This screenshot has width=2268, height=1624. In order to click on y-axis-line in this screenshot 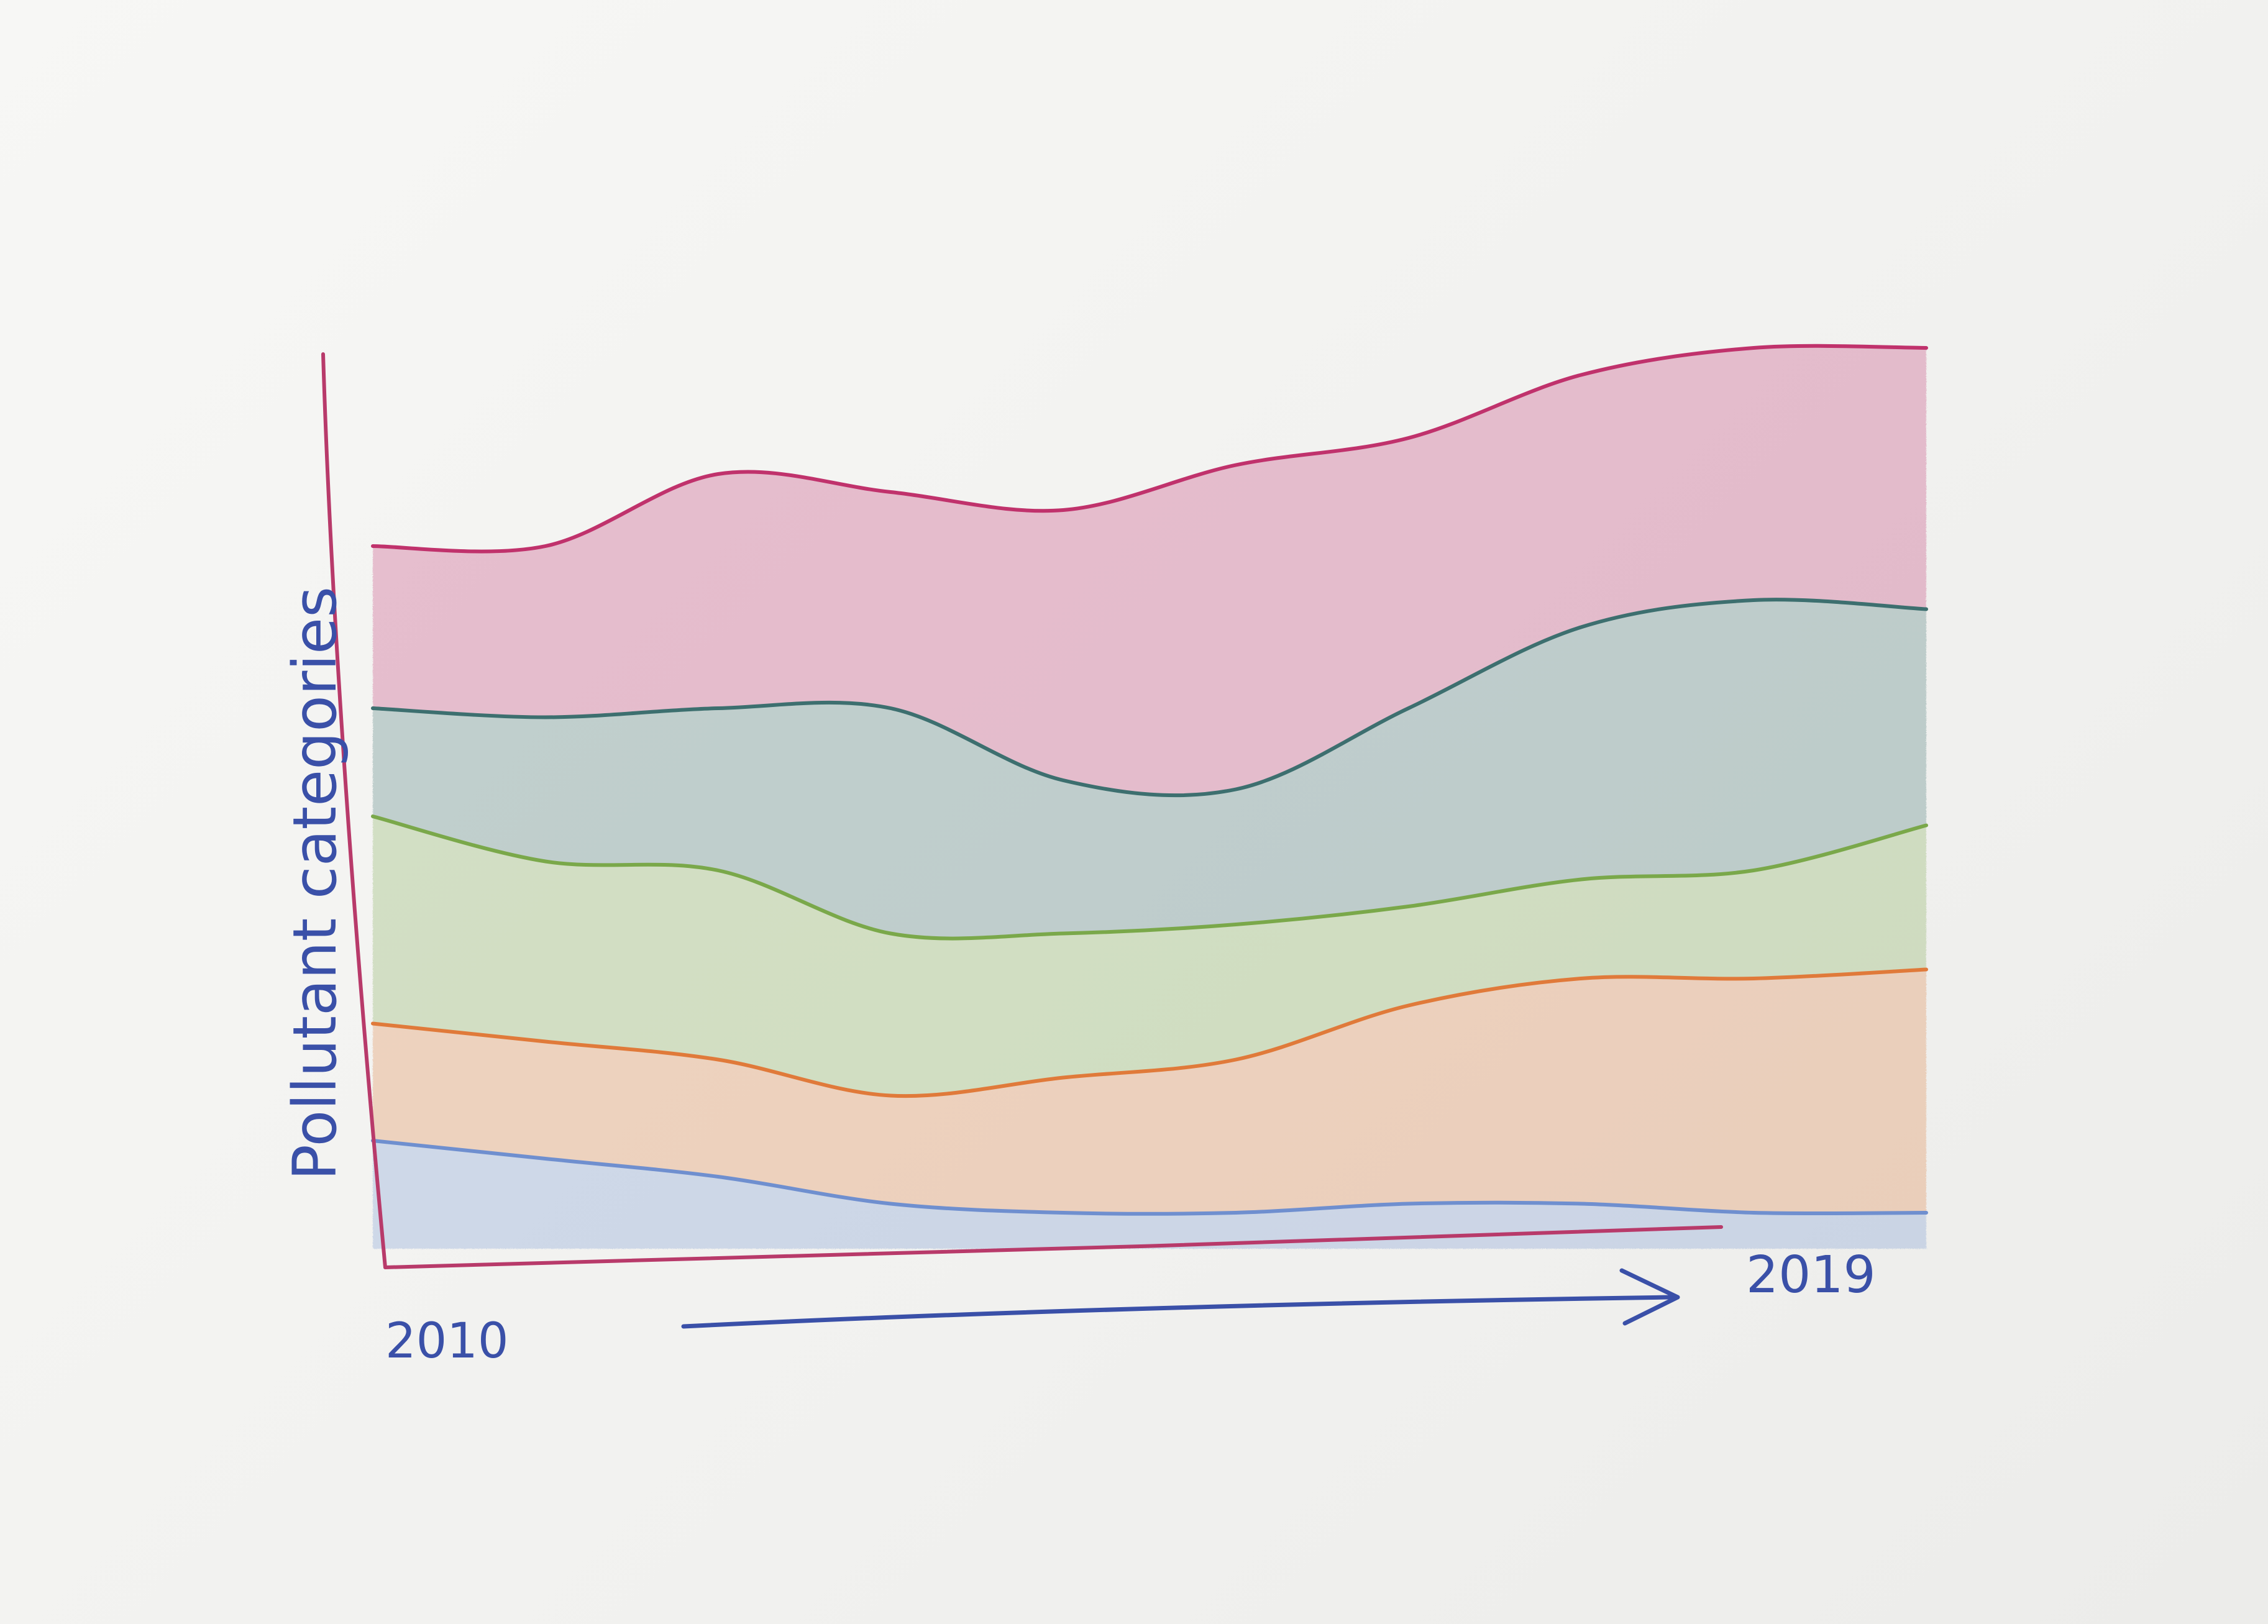, I will do `click(354, 810)`.